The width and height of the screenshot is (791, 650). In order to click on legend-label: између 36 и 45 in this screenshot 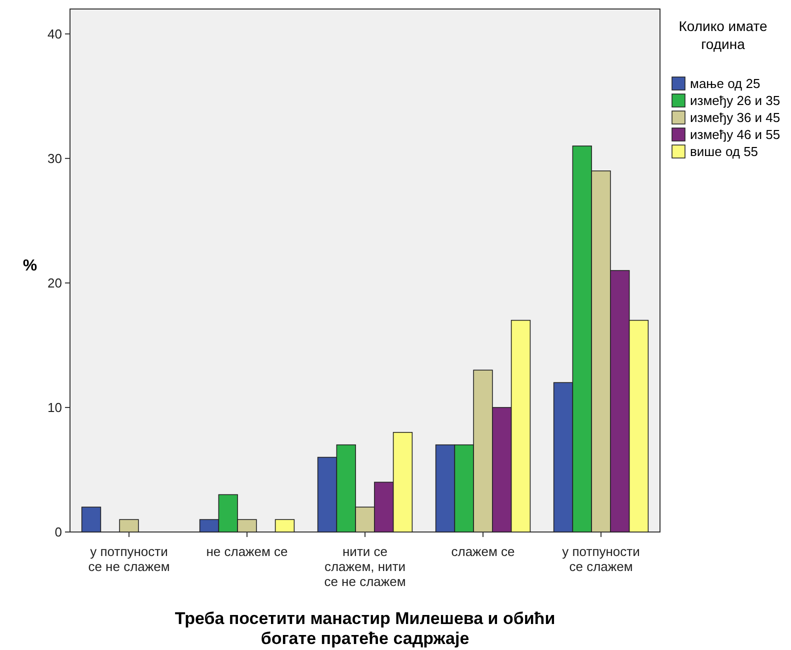, I will do `click(735, 117)`.